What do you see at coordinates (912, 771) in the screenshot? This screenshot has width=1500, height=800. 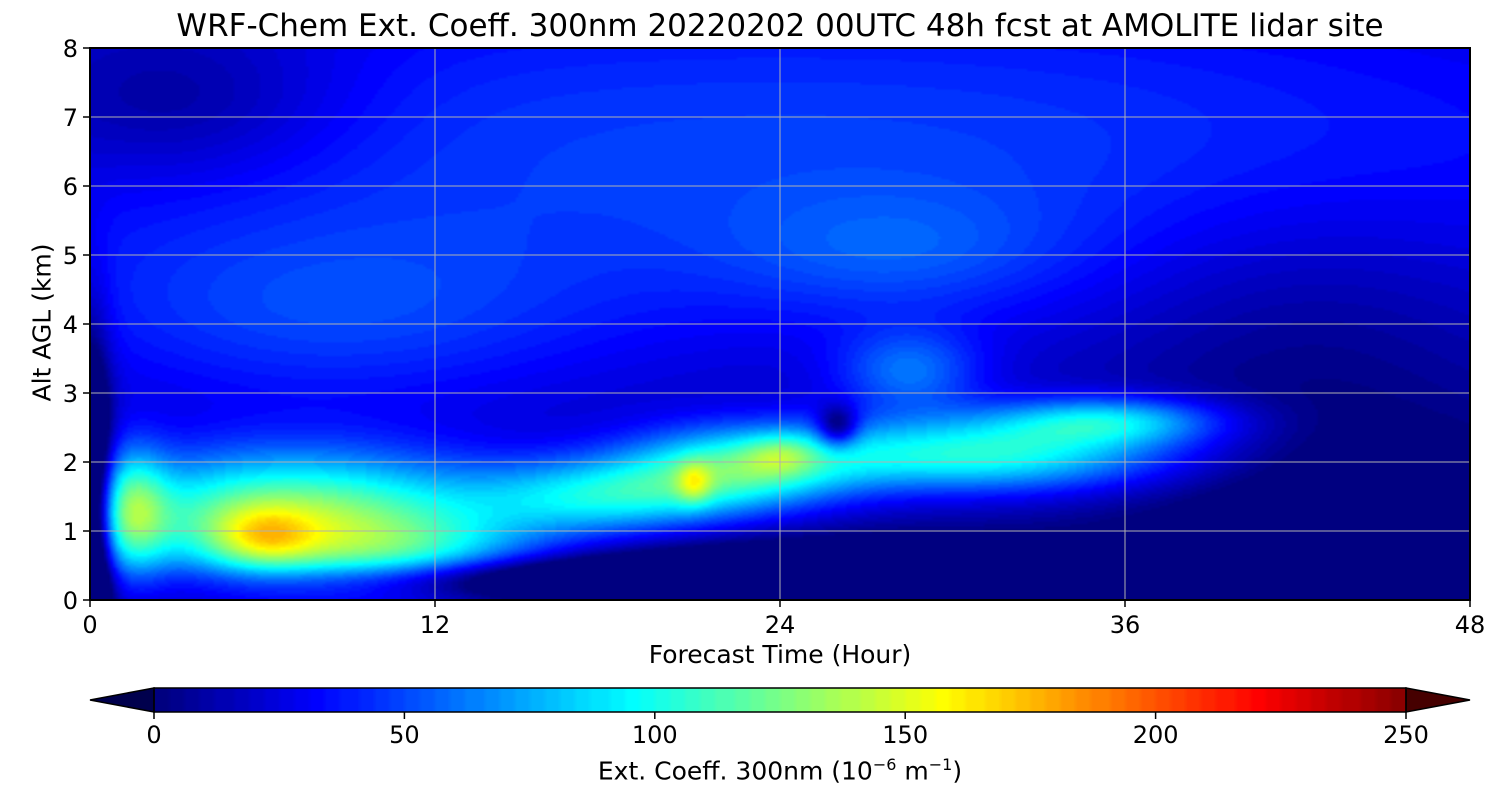 I see `colorbar-label-mid: m` at bounding box center [912, 771].